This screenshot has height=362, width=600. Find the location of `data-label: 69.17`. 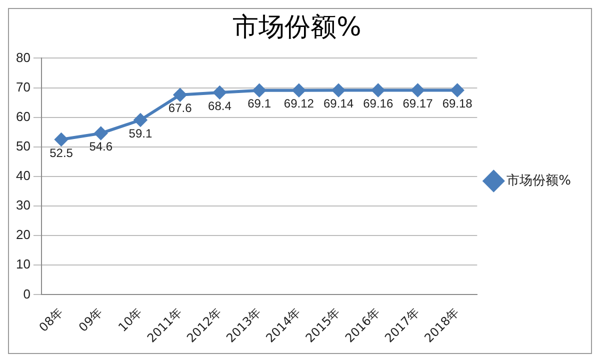

data-label: 69.17 is located at coordinates (418, 103).